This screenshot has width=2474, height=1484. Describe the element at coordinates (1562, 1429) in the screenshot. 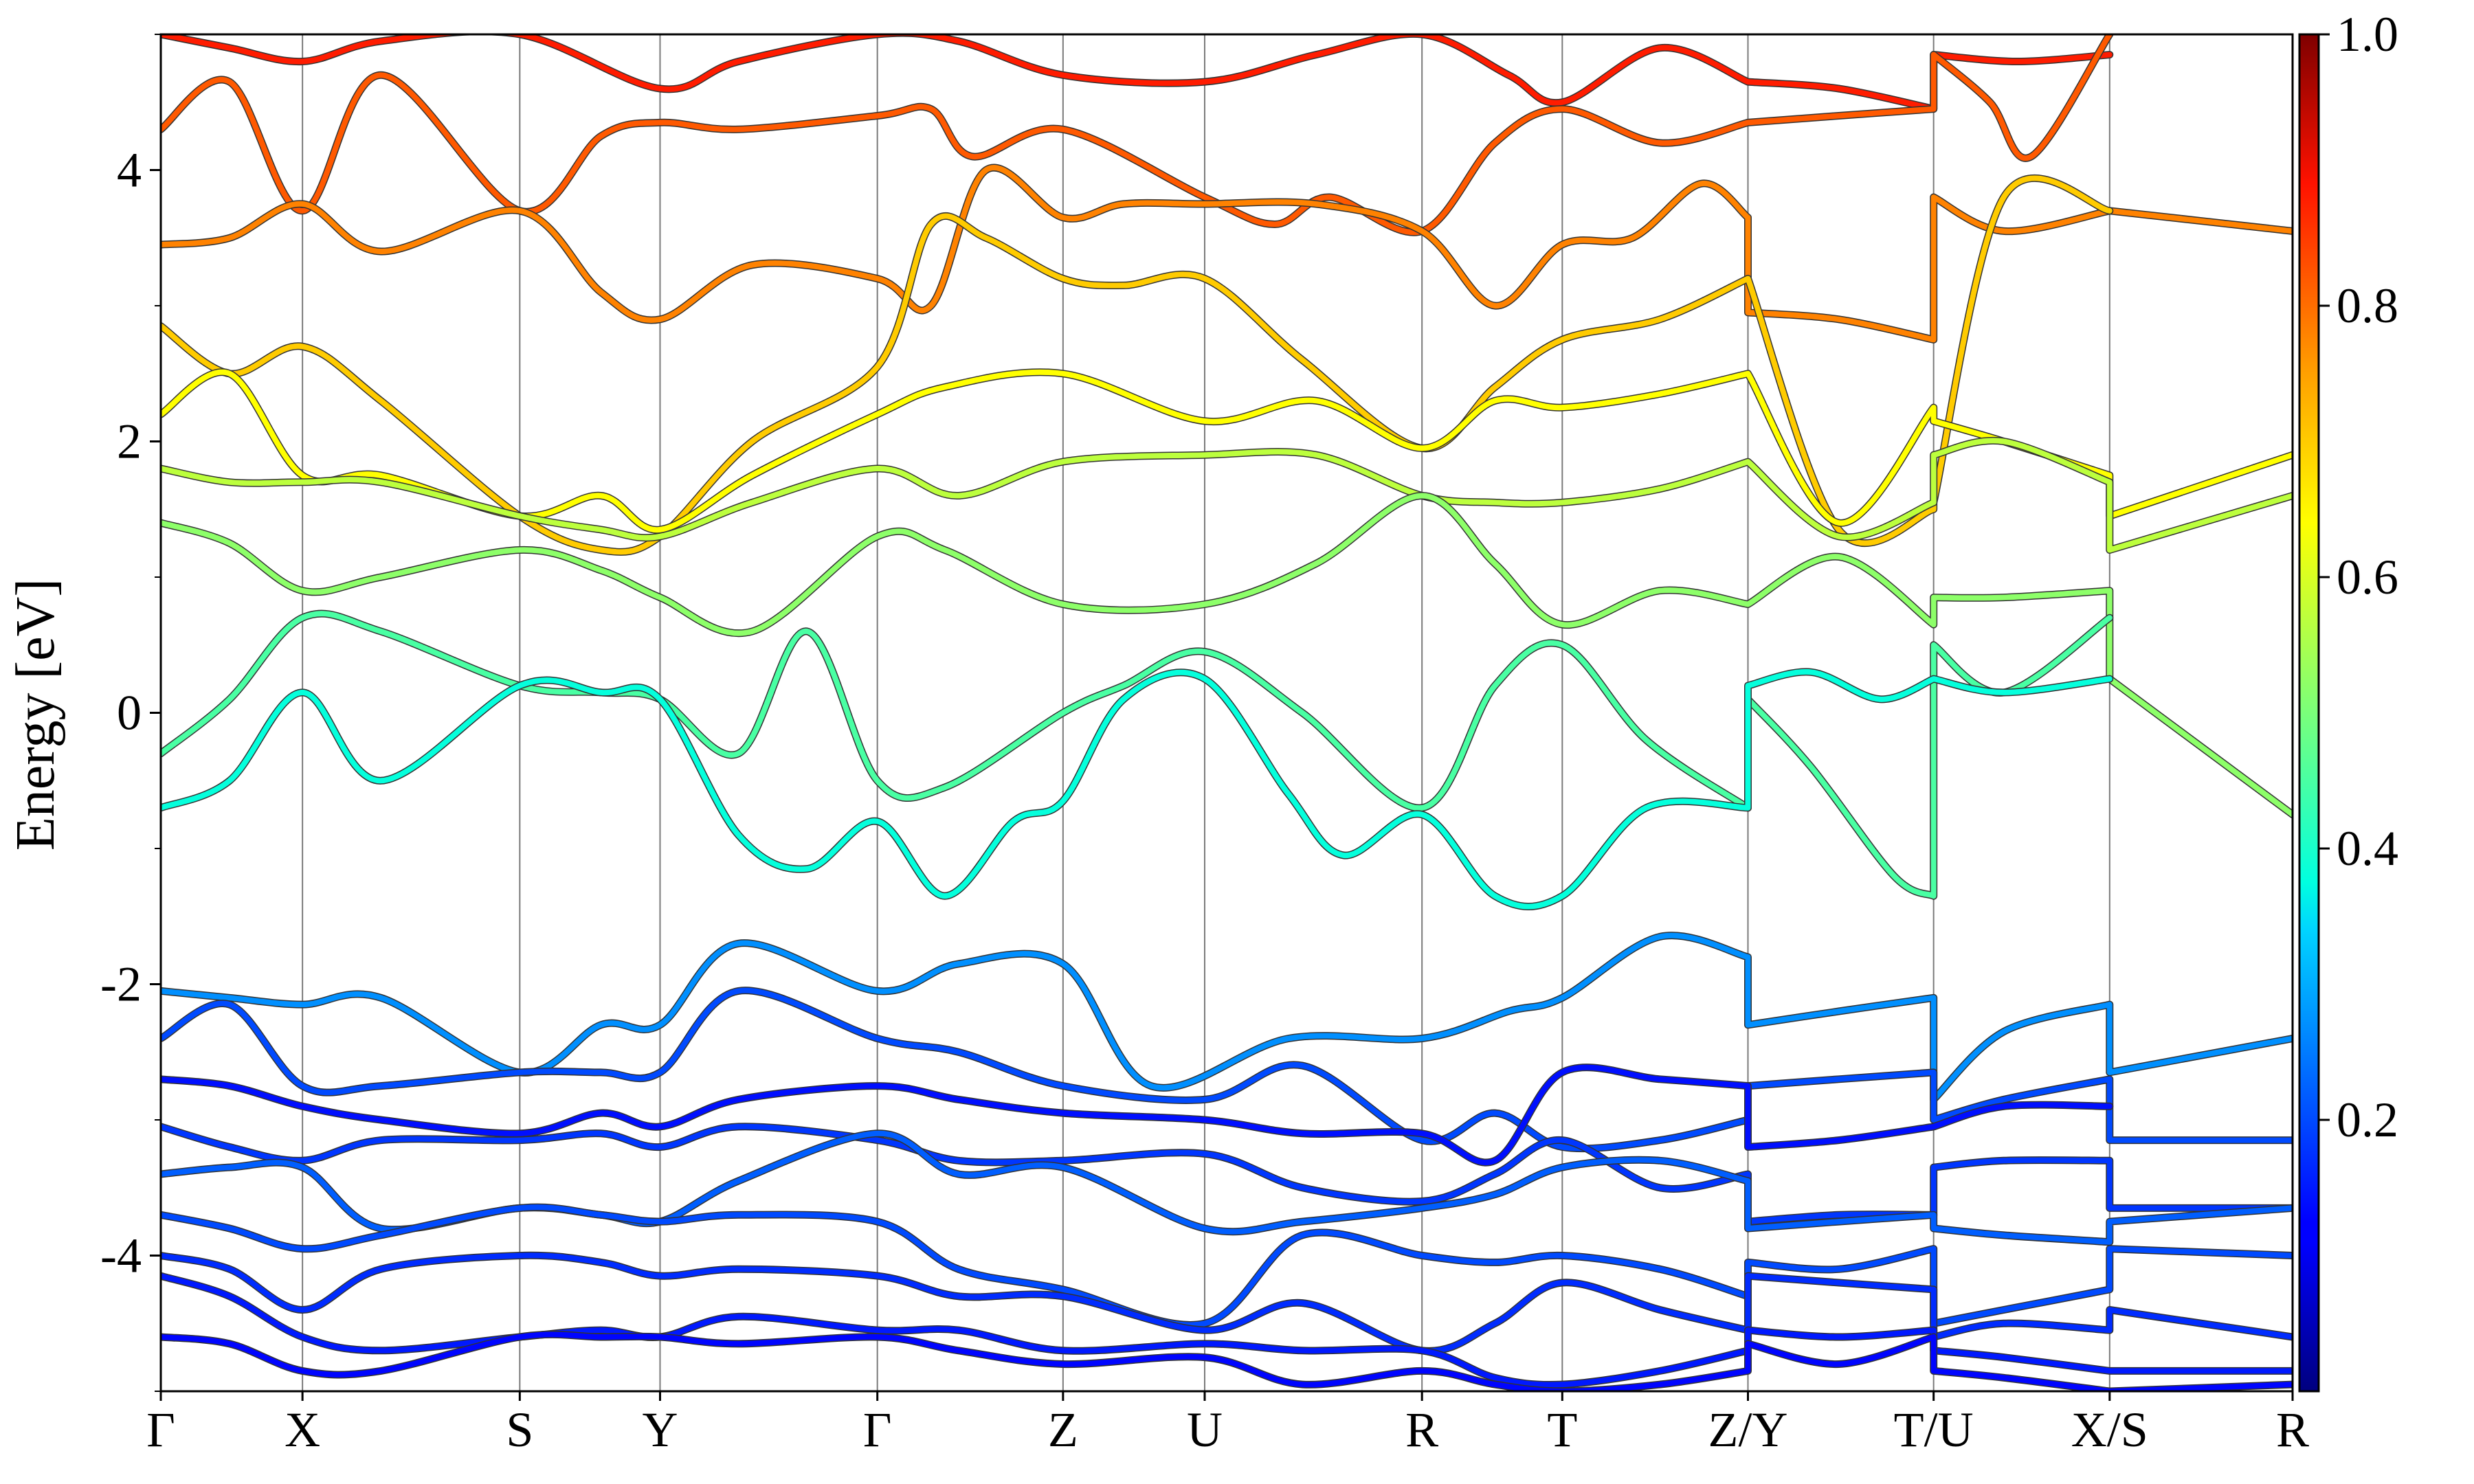

I see `x-tick-label: T` at that location.